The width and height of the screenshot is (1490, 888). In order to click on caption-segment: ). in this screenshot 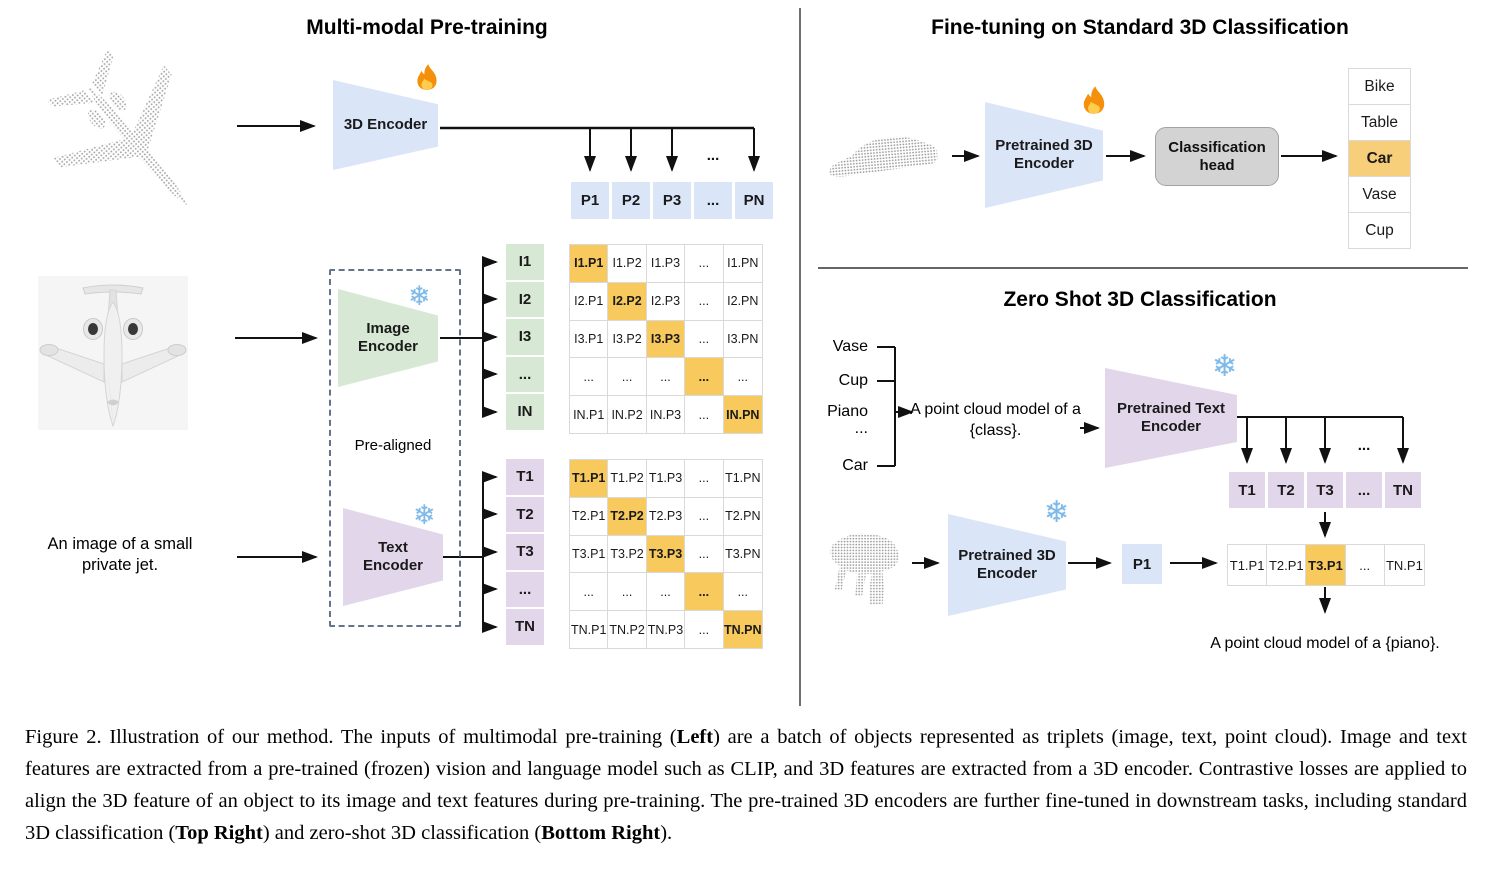, I will do `click(666, 832)`.